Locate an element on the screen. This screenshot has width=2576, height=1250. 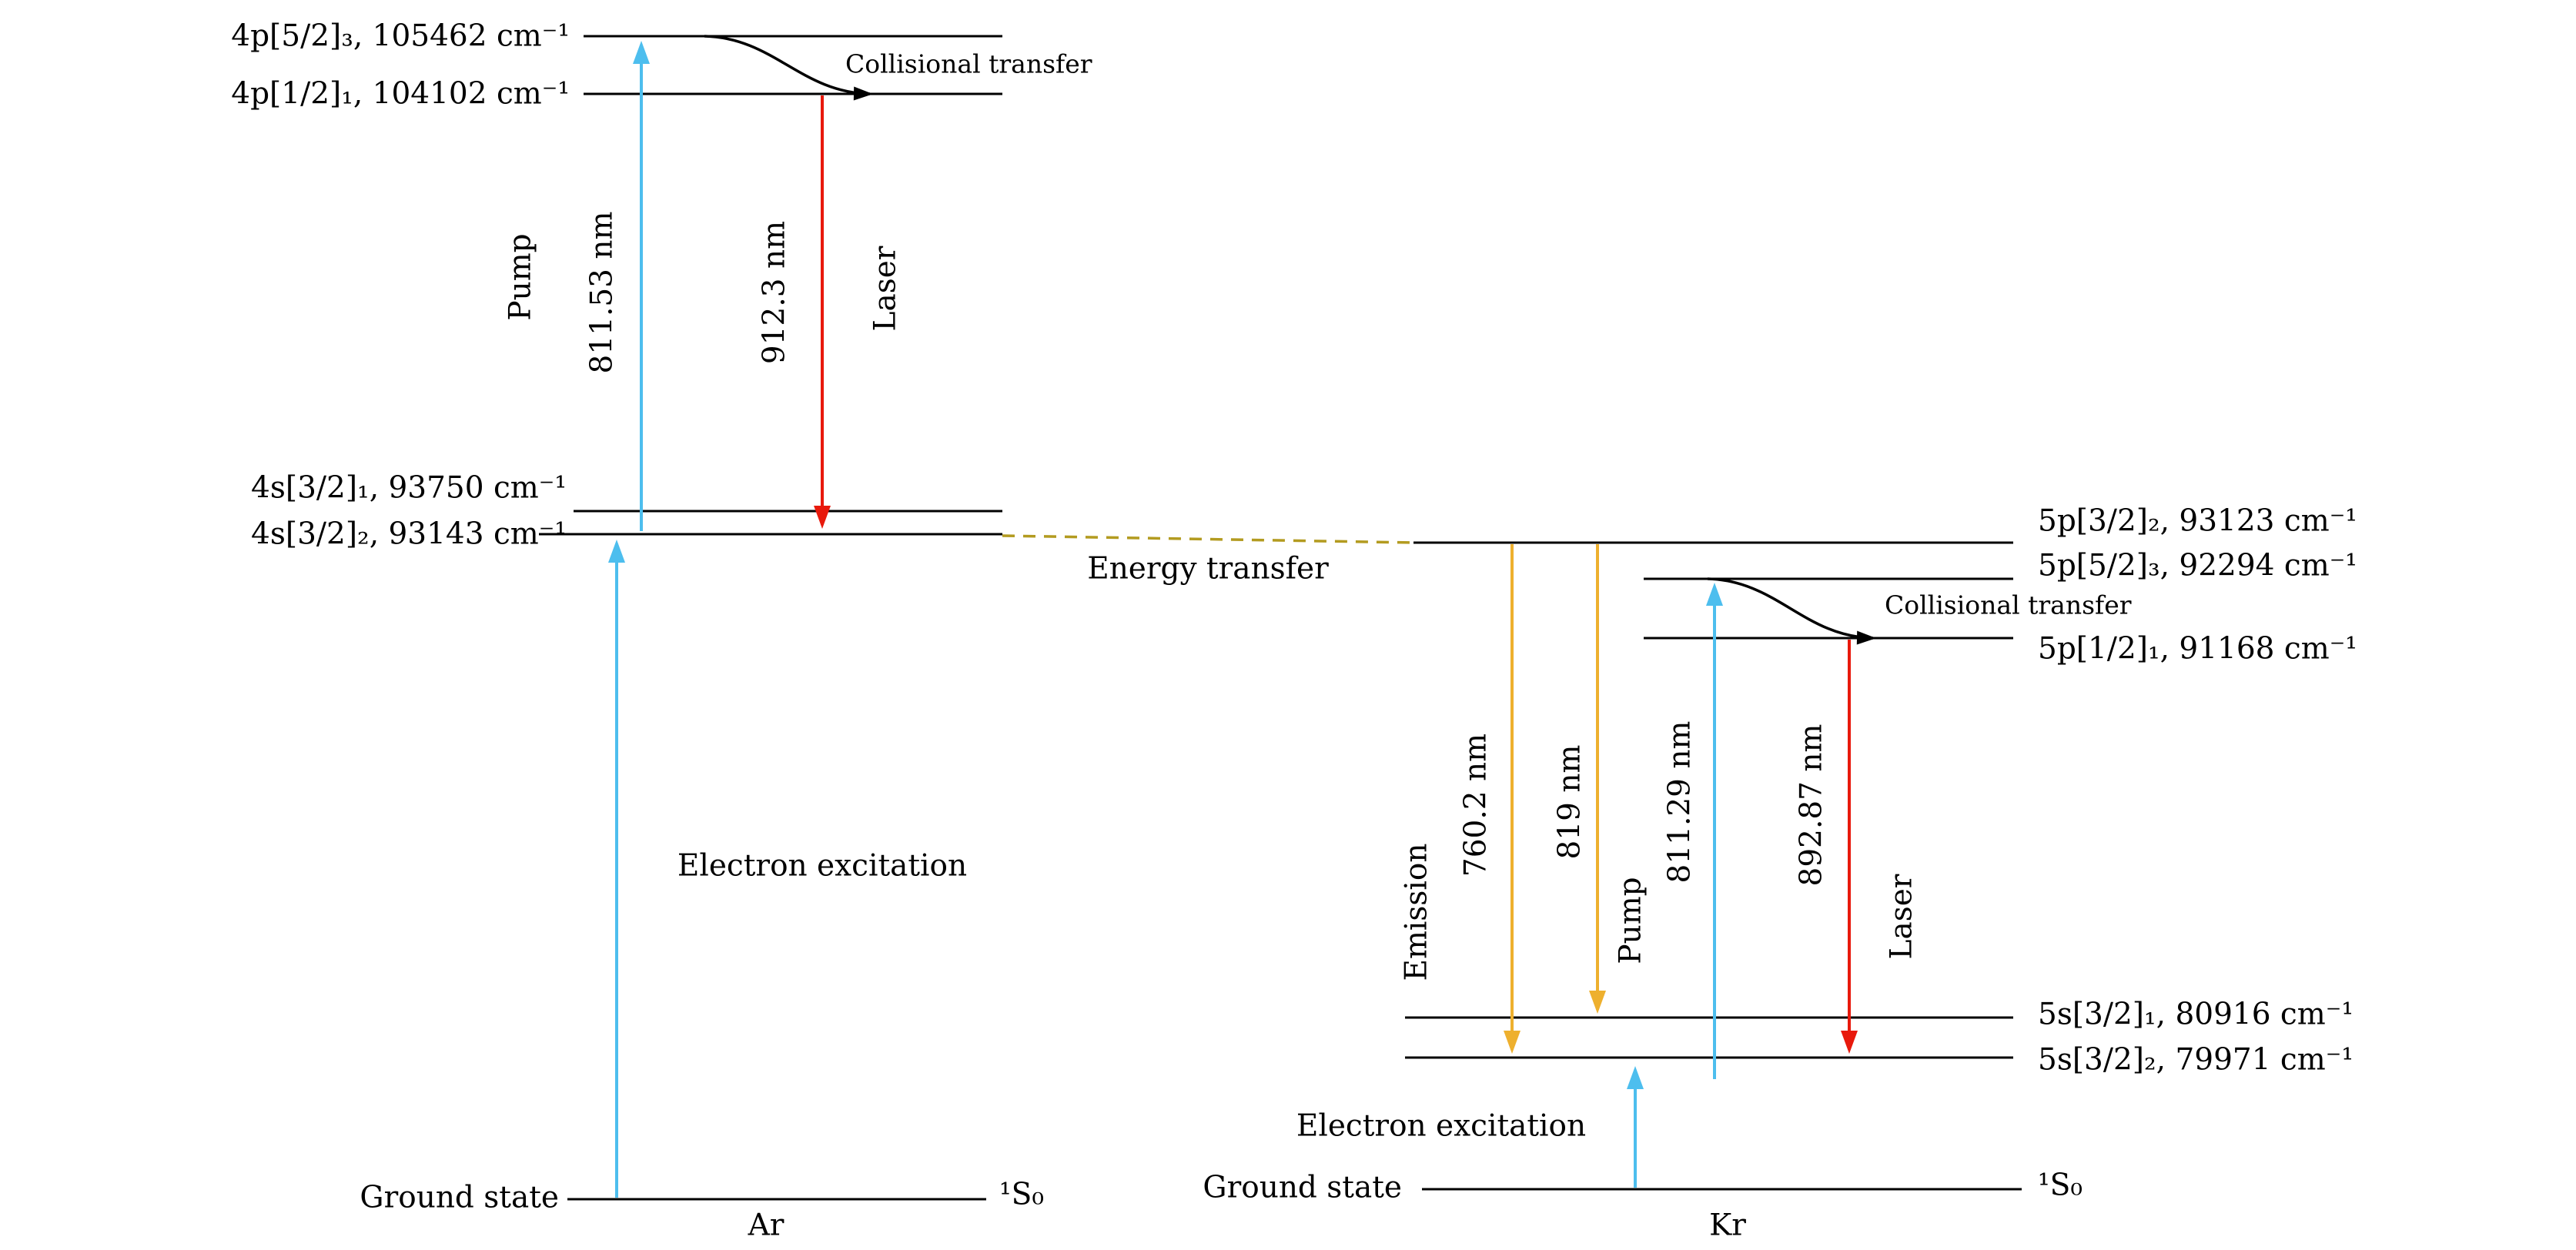
kr-level-5s2-label: 5s[3/2]₂, 79971 cm⁻¹ is located at coordinates (2196, 1060).